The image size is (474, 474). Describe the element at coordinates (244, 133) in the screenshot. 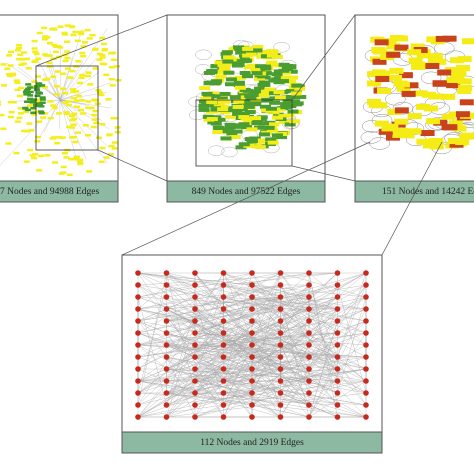

I see `zoom-box` at that location.